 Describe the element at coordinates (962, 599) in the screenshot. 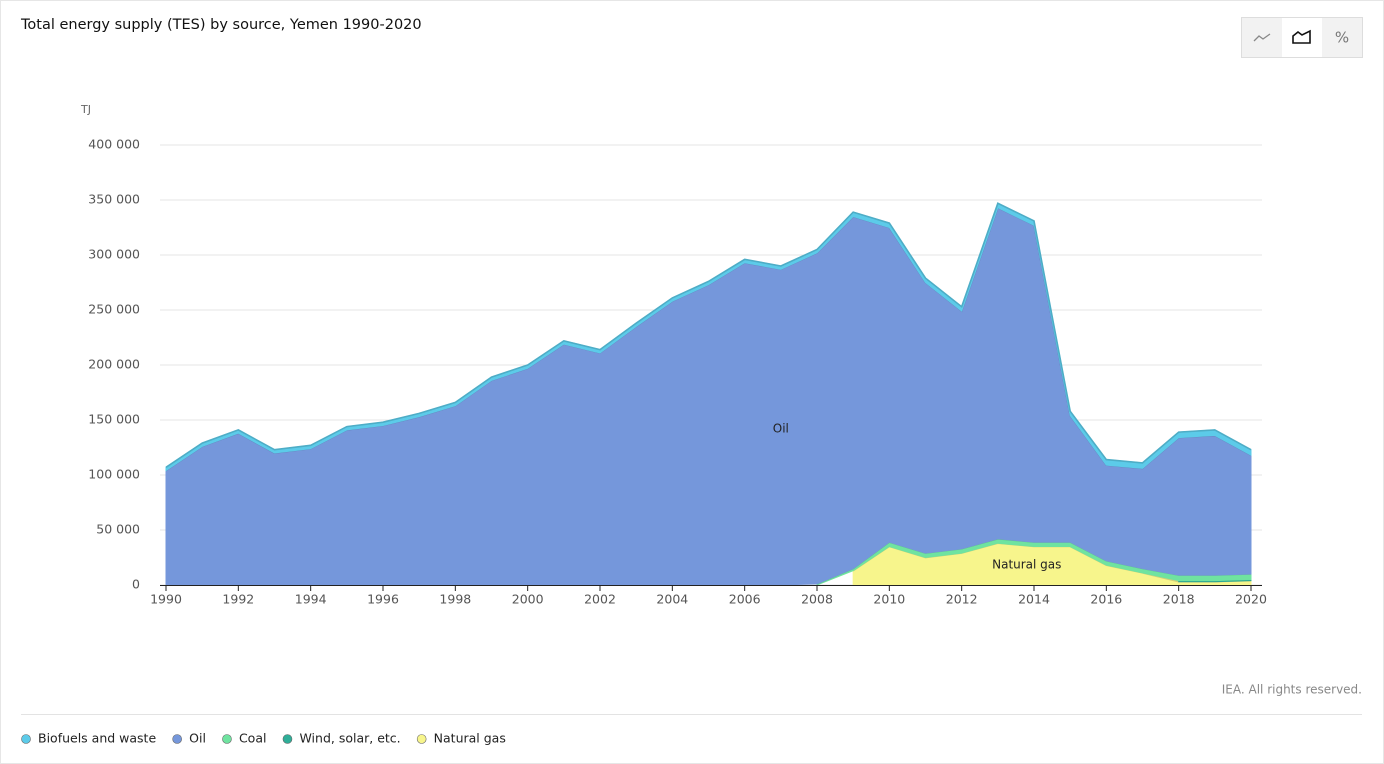

I see `x-tick-label: 2012` at that location.